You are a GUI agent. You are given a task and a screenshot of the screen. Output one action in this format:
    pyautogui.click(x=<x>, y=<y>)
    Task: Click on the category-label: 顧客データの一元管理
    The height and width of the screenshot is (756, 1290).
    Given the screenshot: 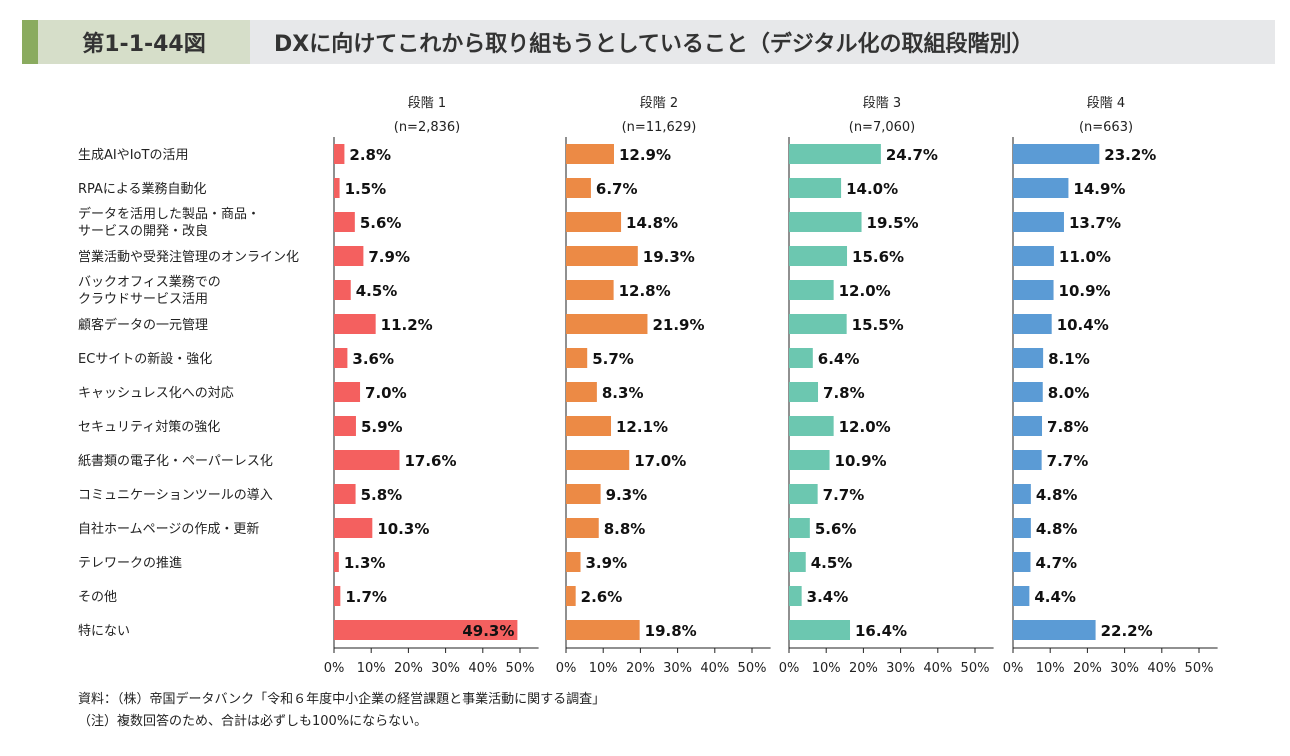 What is the action you would take?
    pyautogui.click(x=143, y=325)
    